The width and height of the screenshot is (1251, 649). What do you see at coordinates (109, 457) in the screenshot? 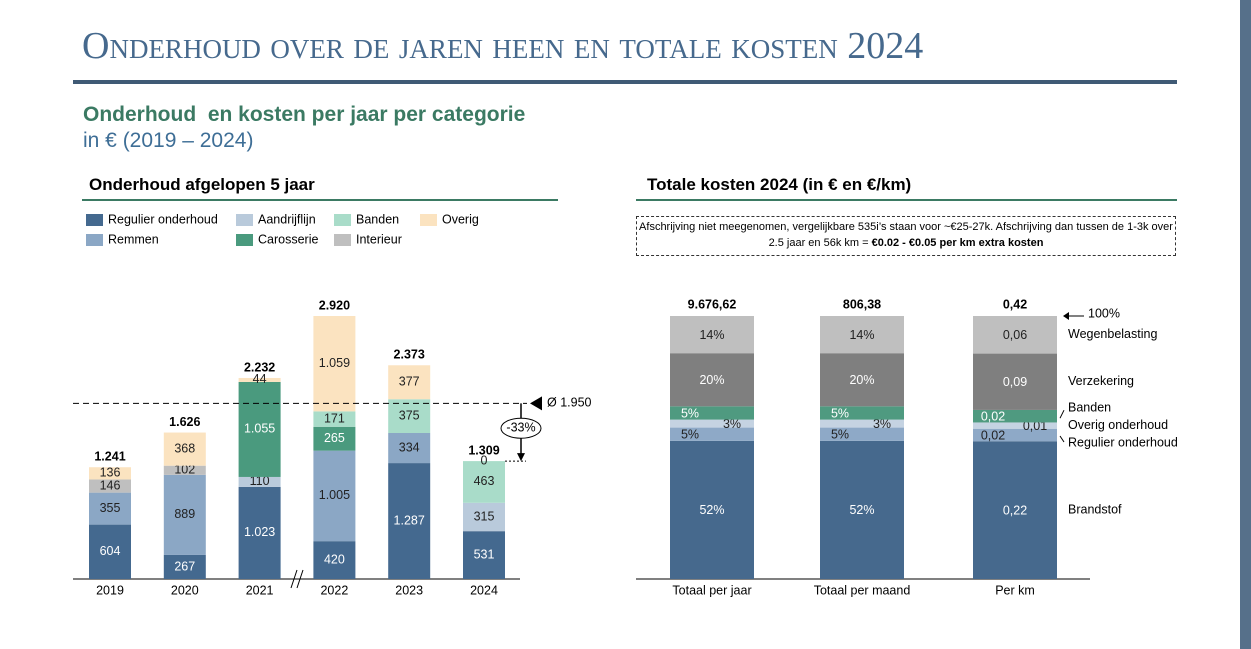
I see `total-label: 1.241` at bounding box center [109, 457].